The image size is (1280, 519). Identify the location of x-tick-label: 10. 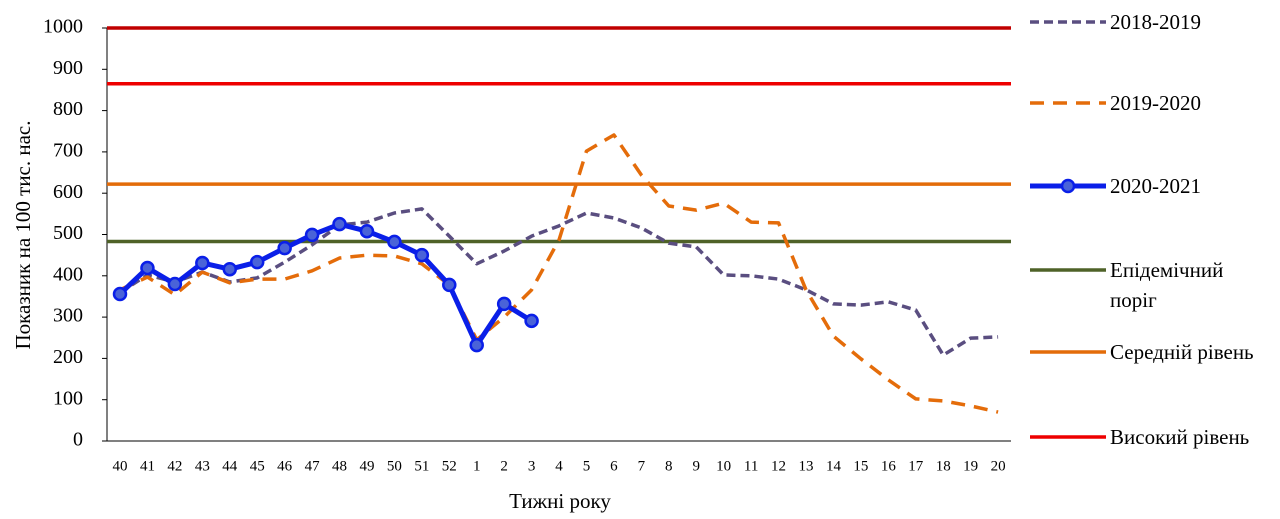
(723, 466).